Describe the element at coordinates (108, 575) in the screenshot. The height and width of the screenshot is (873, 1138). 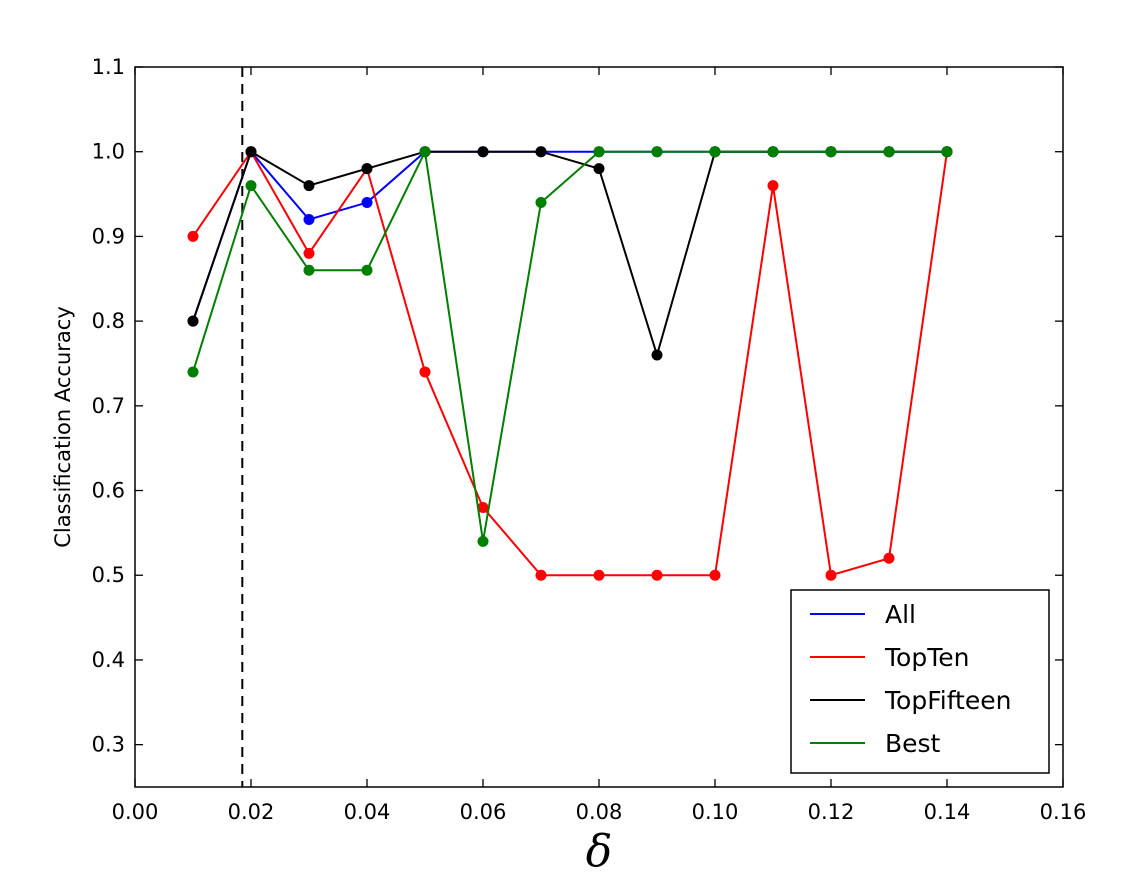
I see `y-tick-label: 0.5` at that location.